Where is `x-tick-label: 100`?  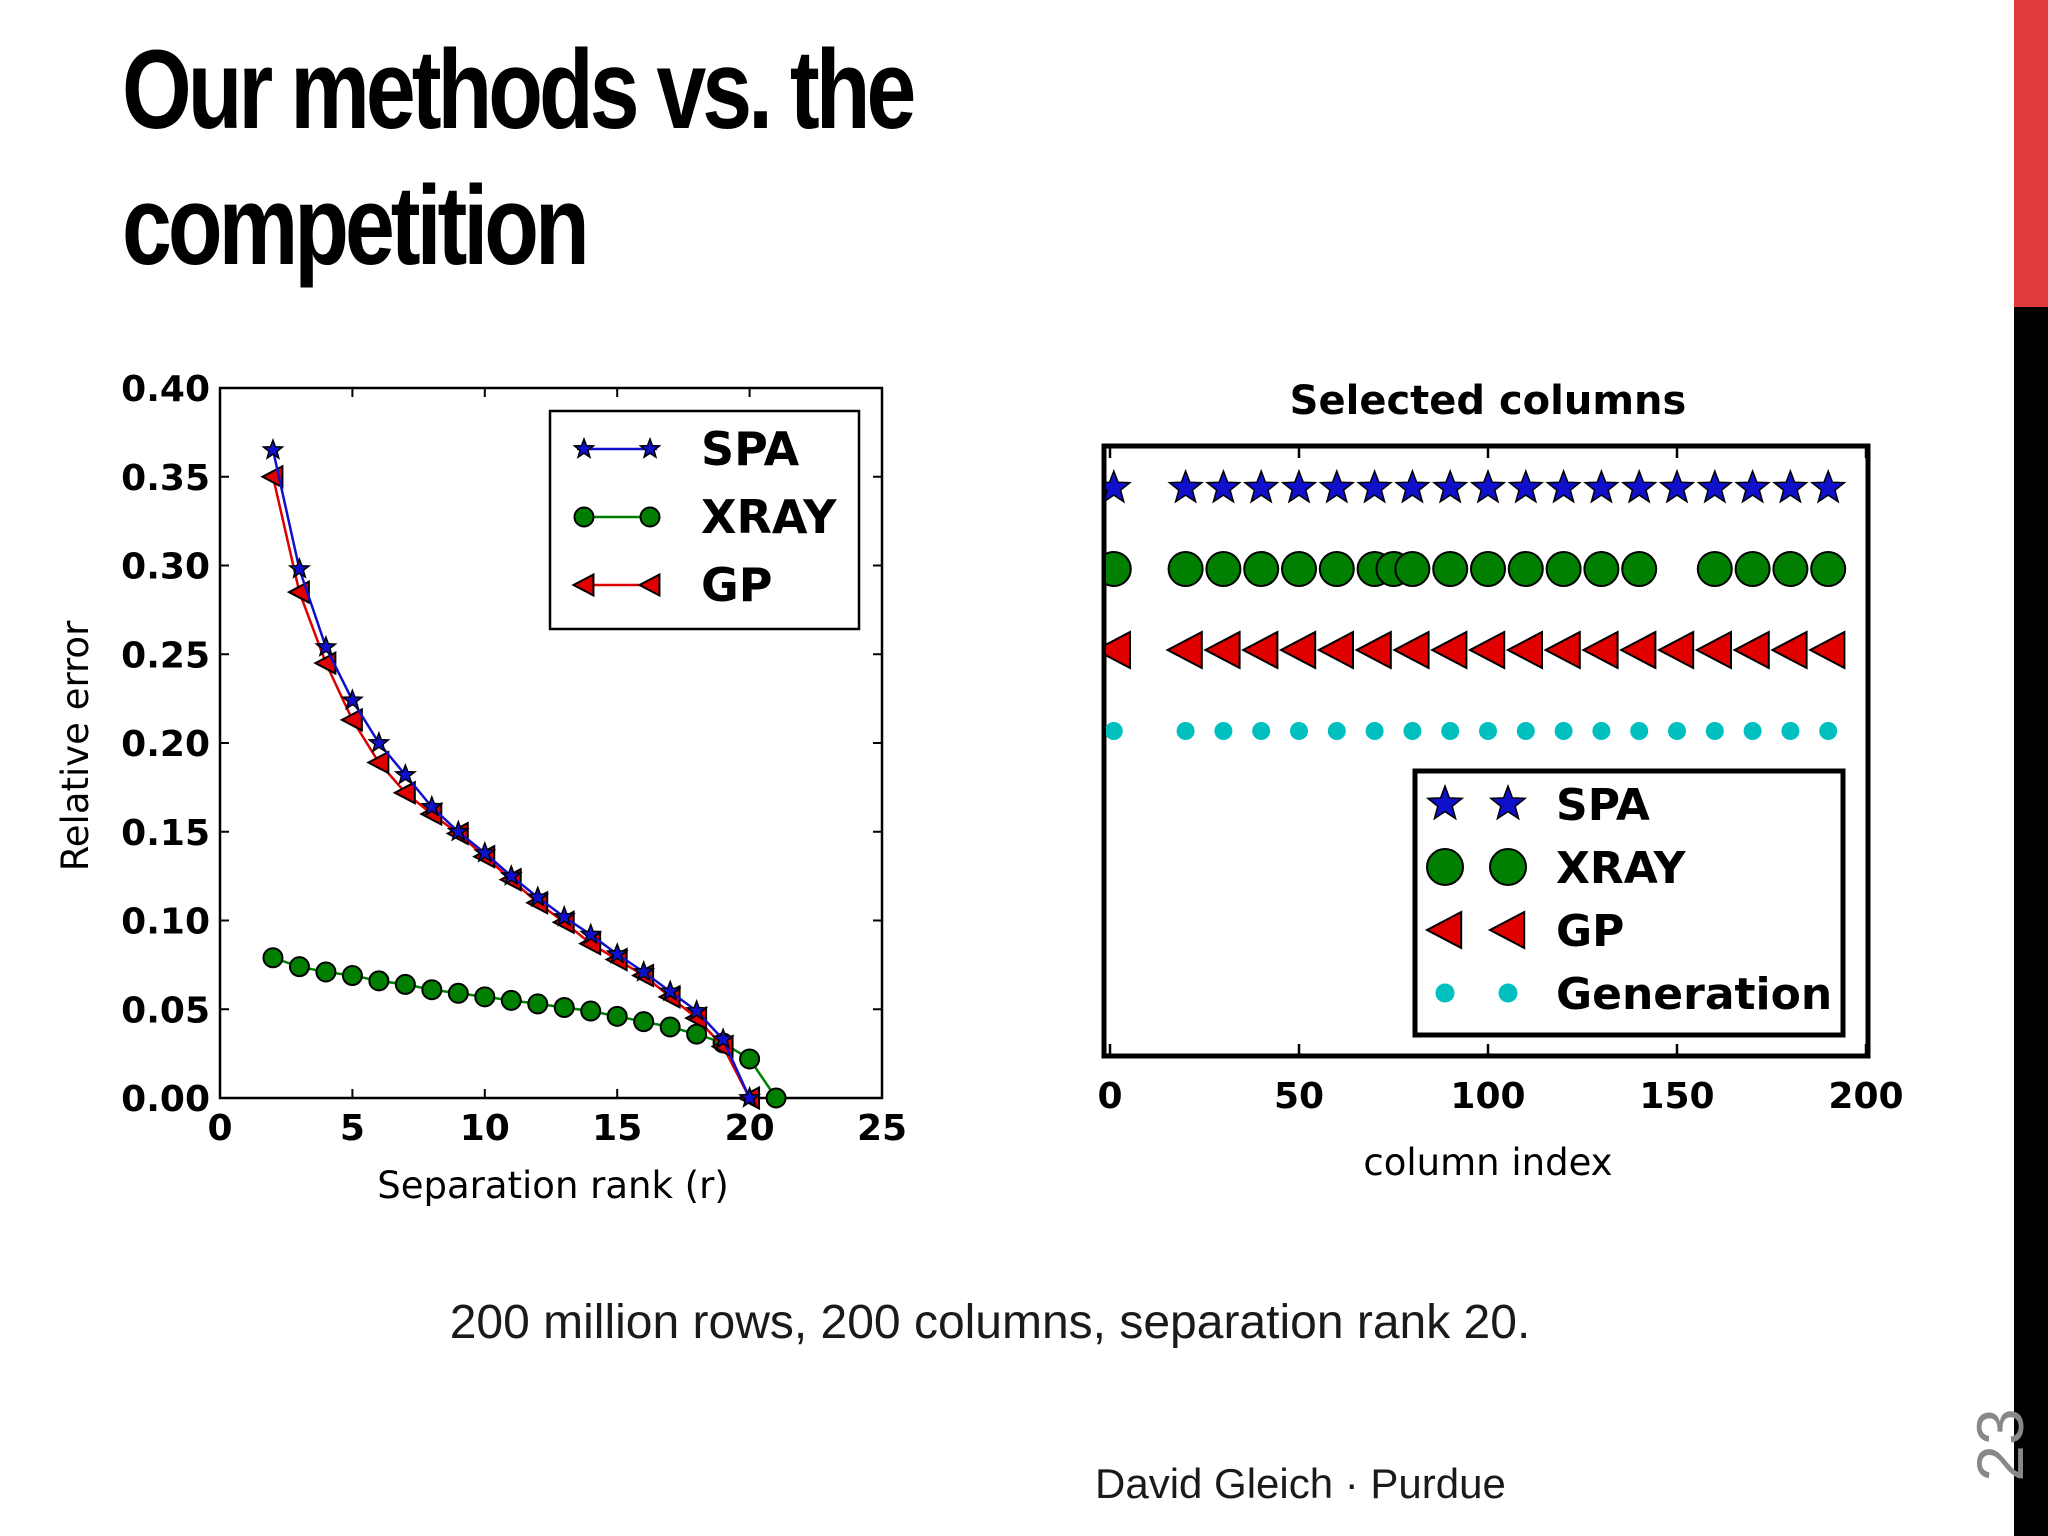 x-tick-label: 100 is located at coordinates (1487, 1096).